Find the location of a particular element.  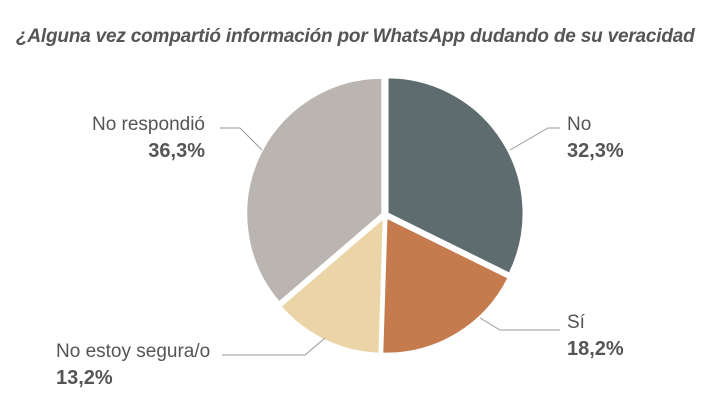

label-no-respondio-pct: 36,3% is located at coordinates (176, 151).